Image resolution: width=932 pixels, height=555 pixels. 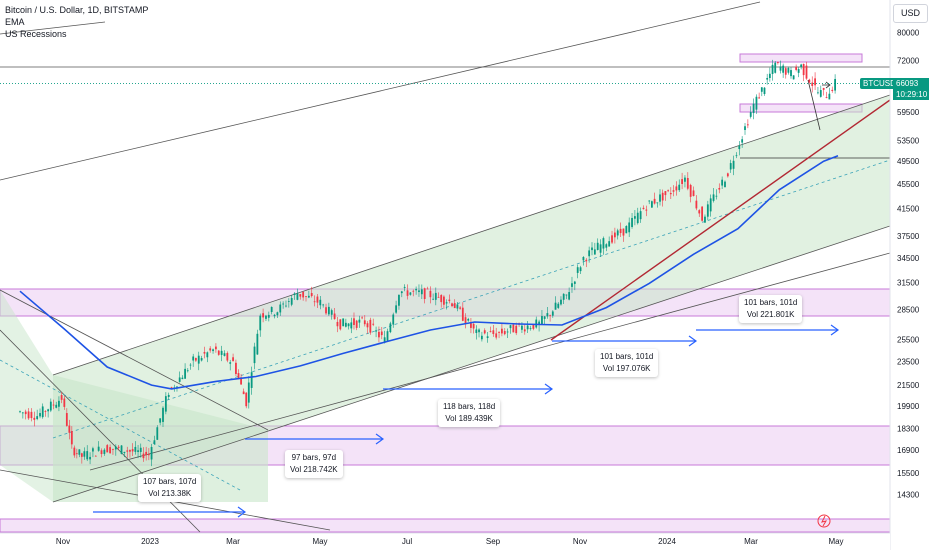 What do you see at coordinates (170, 488) in the screenshot?
I see `measure-callout-1: 107 bars, 107d Vol 213.38K` at bounding box center [170, 488].